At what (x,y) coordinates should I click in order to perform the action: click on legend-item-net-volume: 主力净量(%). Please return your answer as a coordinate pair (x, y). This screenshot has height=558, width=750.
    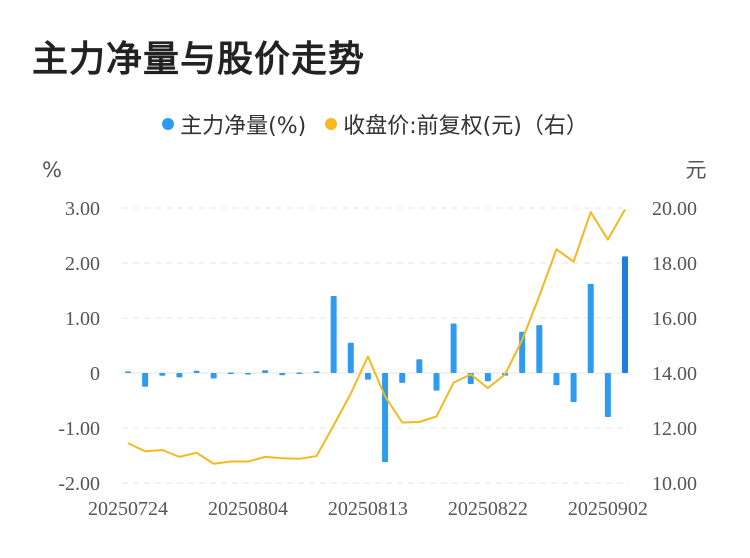
    Looking at the image, I should click on (234, 124).